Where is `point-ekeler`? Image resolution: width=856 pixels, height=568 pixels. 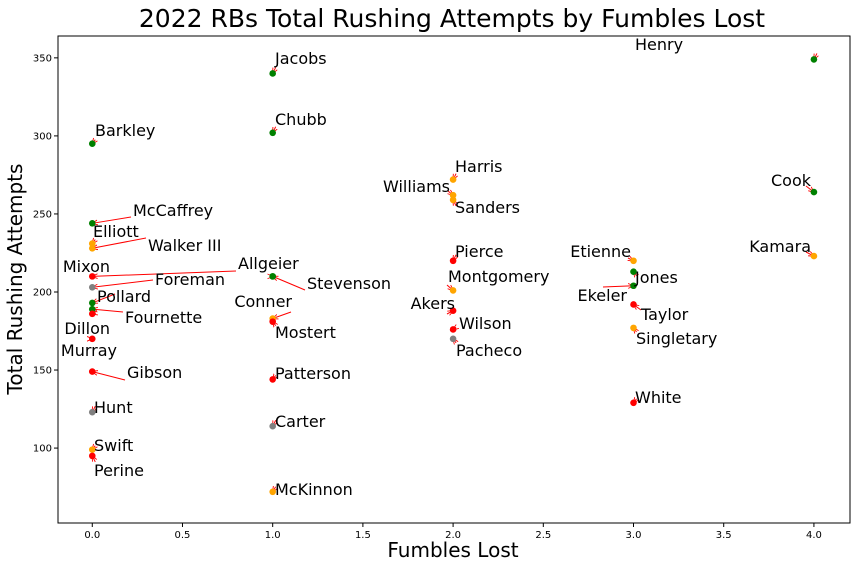
point-ekeler is located at coordinates (633, 286).